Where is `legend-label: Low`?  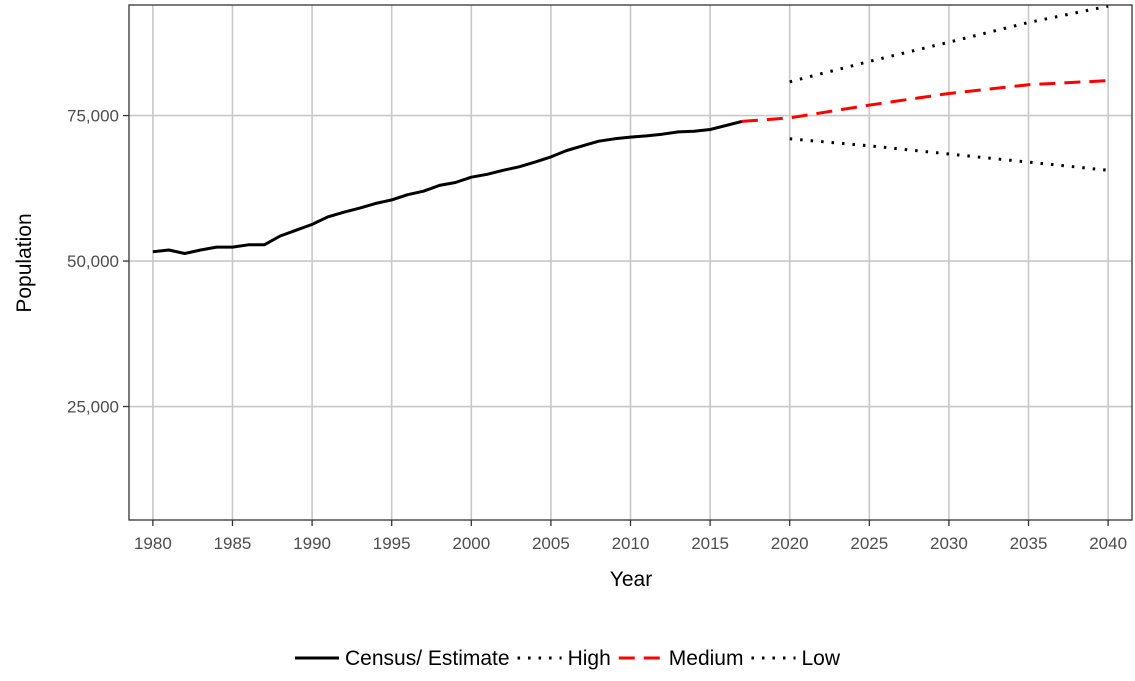
legend-label: Low is located at coordinates (820, 658).